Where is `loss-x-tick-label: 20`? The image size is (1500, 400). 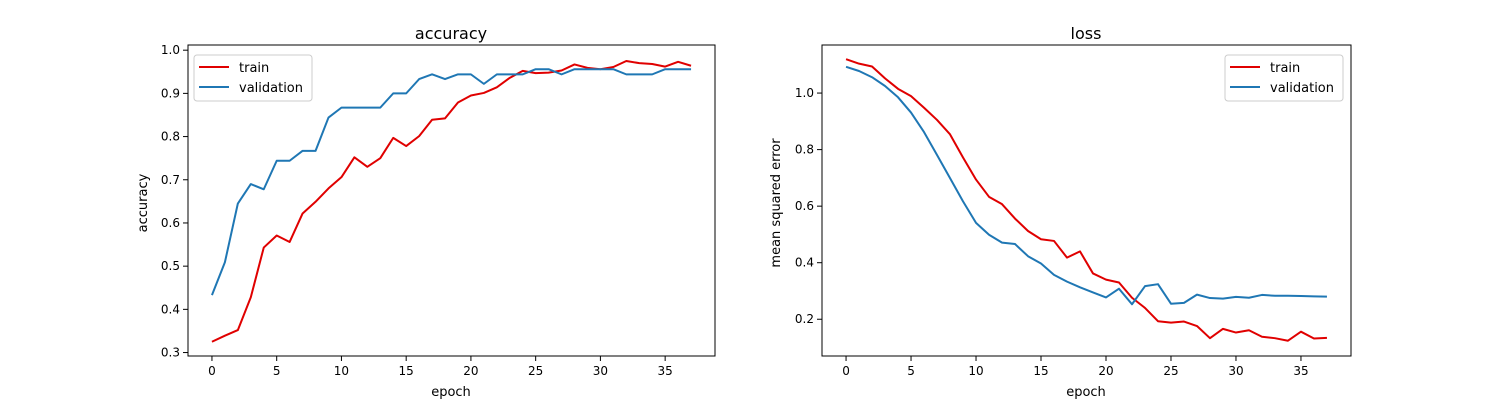 loss-x-tick-label: 20 is located at coordinates (1105, 371).